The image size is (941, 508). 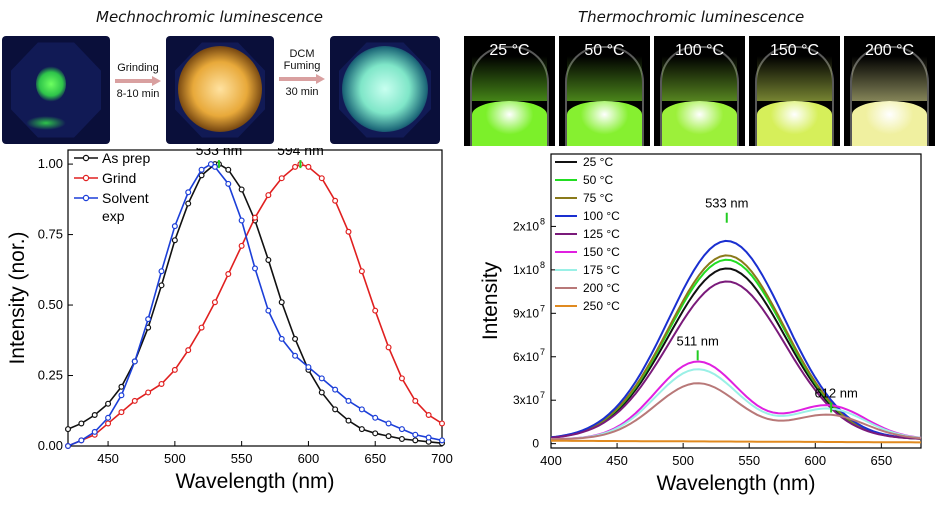 What do you see at coordinates (302, 73) in the screenshot?
I see `fuming-arrow: DCM Fuming 30 min` at bounding box center [302, 73].